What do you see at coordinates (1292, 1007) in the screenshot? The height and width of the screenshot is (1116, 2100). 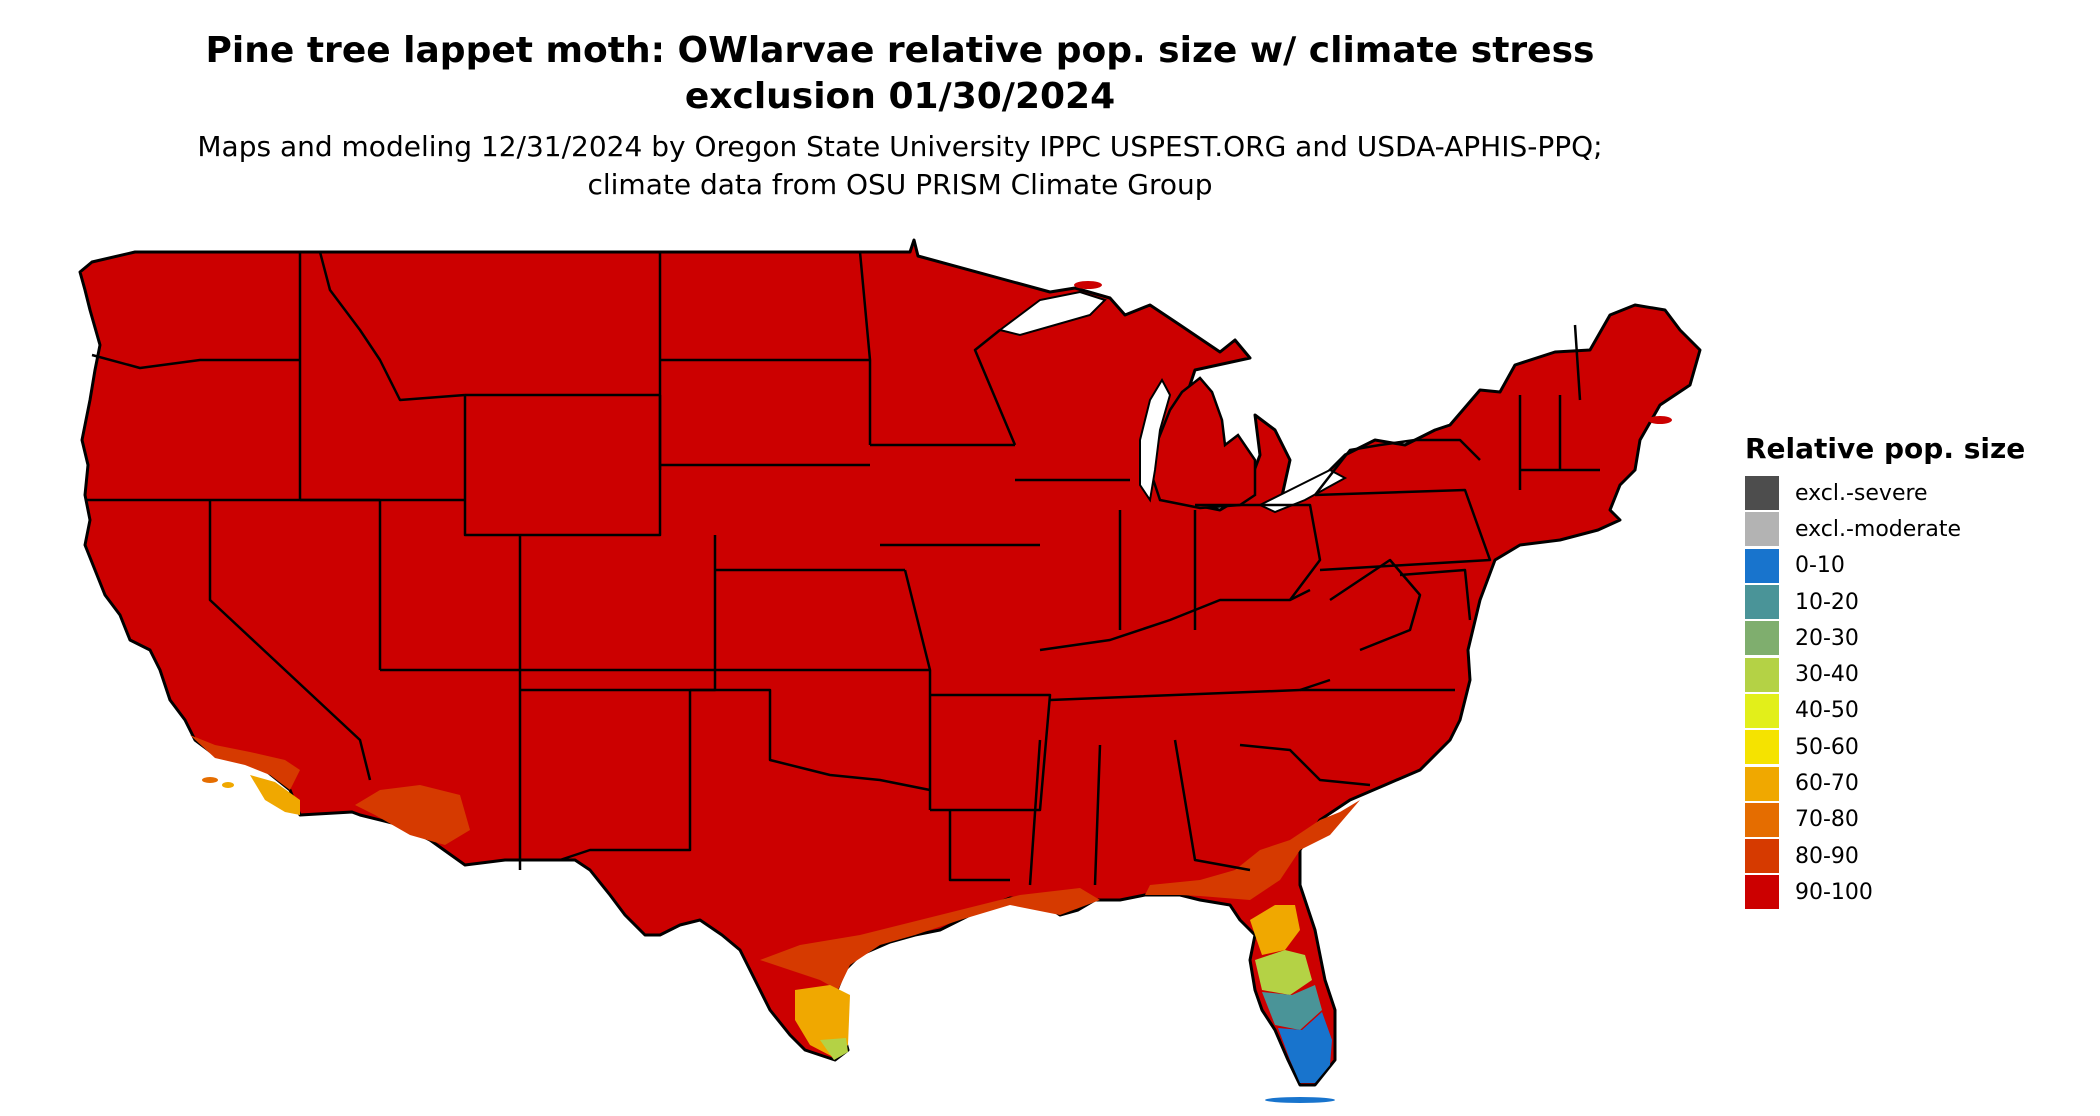 I see `region-10-20-florida` at bounding box center [1292, 1007].